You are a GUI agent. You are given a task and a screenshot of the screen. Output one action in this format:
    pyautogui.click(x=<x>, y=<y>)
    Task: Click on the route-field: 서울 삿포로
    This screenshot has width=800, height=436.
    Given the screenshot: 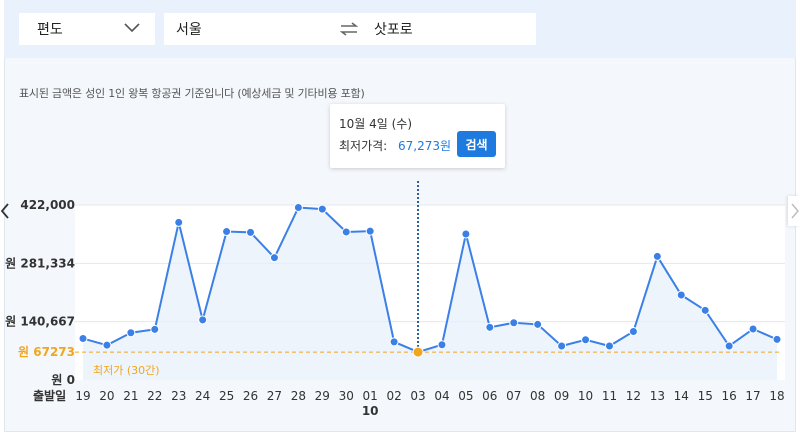 What is the action you would take?
    pyautogui.click(x=350, y=29)
    